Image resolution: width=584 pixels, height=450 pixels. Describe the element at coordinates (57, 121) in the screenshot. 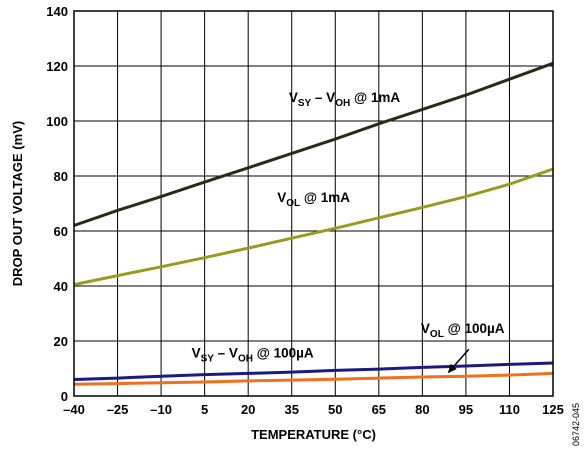

I see `y-tick-label: 100` at that location.